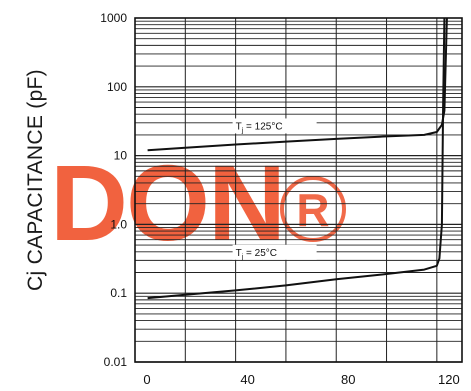 The height and width of the screenshot is (391, 471). What do you see at coordinates (146, 379) in the screenshot?
I see `x-tick-label: 0` at bounding box center [146, 379].